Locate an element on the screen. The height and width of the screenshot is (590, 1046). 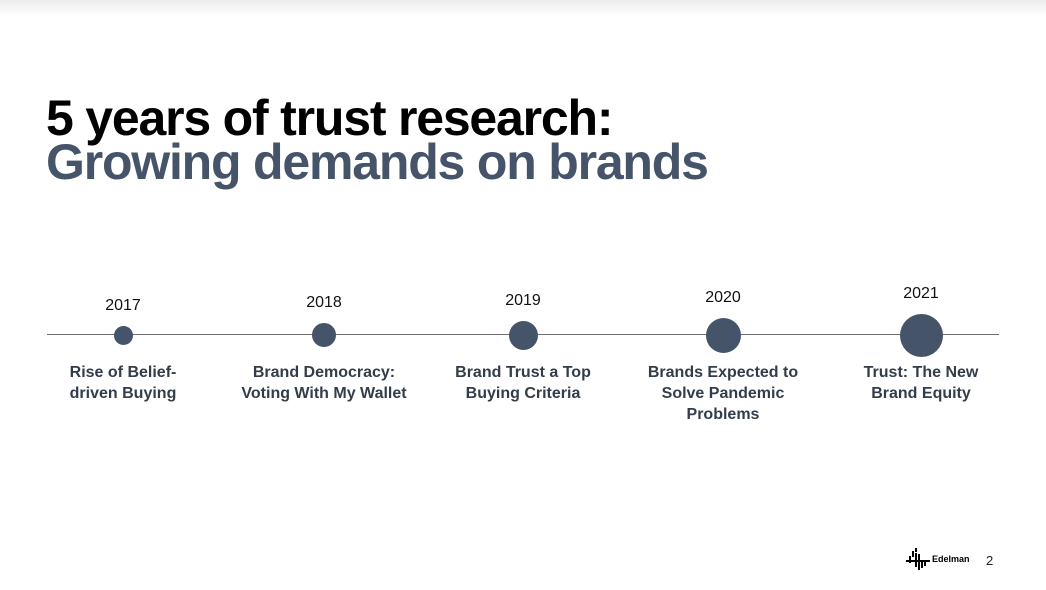
slide-top-shadow is located at coordinates (523, 8).